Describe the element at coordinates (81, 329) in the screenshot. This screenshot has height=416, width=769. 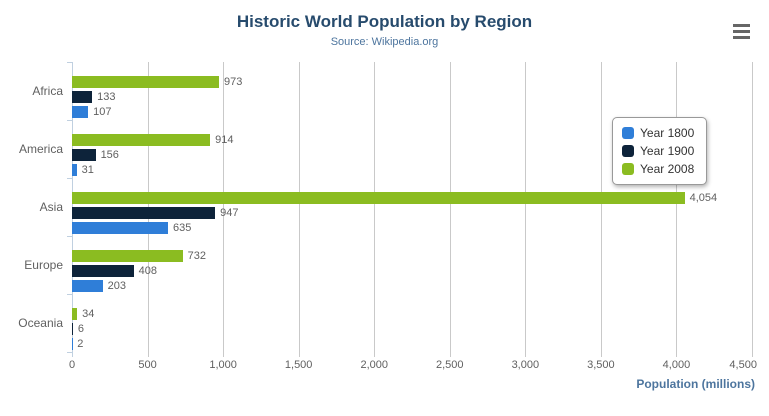
I see `bar-value-label: 6` at that location.